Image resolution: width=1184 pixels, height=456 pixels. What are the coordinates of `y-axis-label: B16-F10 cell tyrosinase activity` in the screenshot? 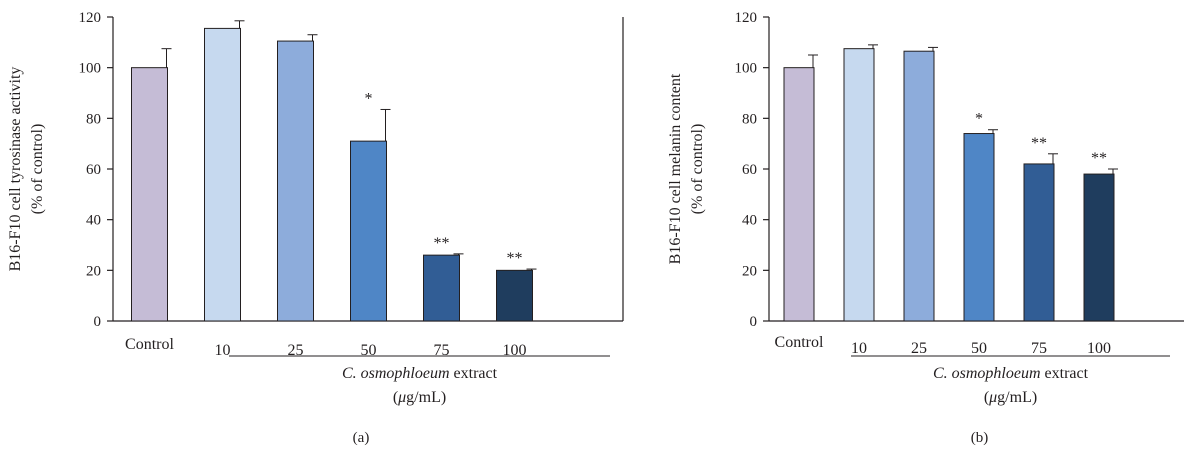 It's located at (15, 169).